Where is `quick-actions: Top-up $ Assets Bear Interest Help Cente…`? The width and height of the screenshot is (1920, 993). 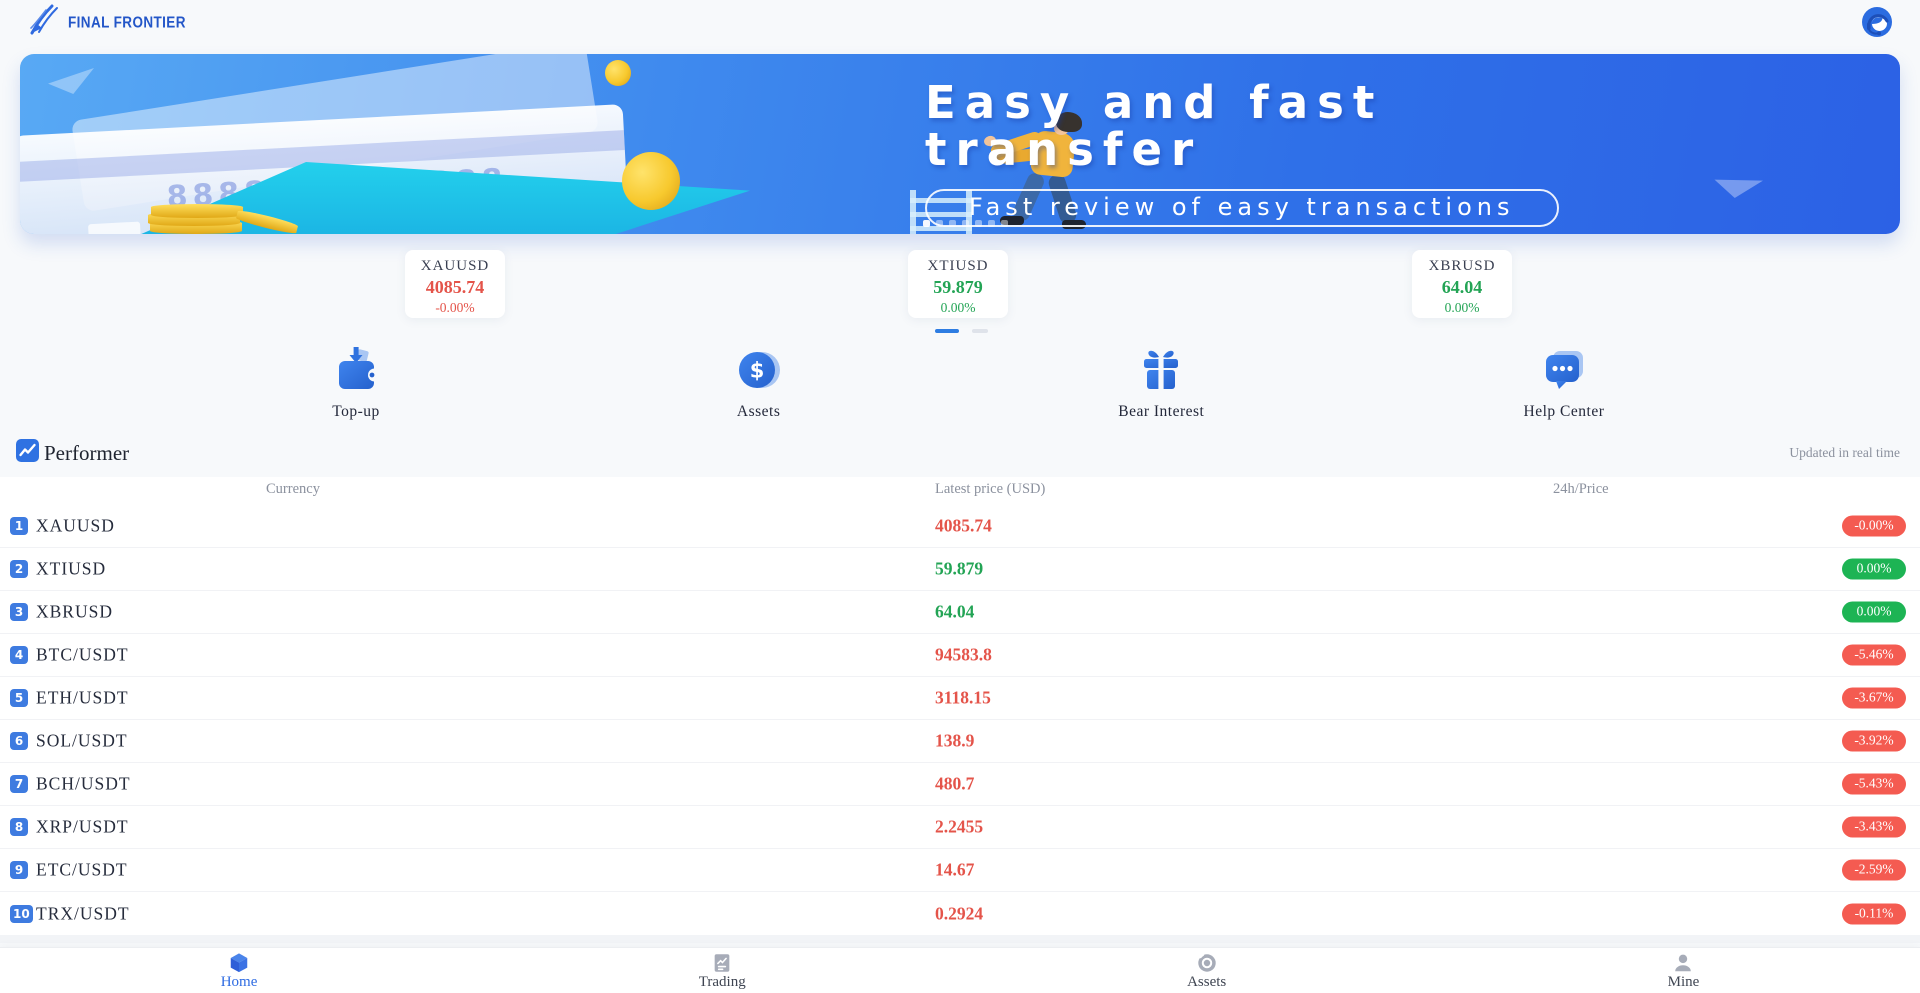
quick-actions: Top-up $ Assets Bear Interest Help Cente… is located at coordinates (960, 383).